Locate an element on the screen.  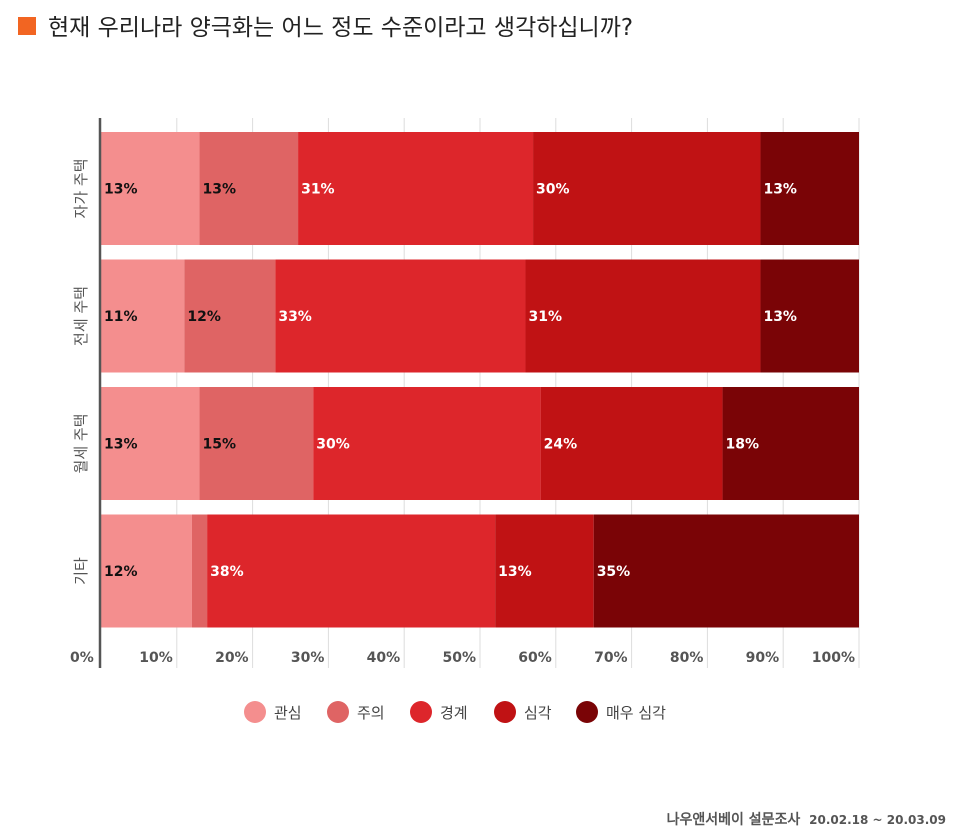
x-tick-label: 70% is located at coordinates (611, 658).